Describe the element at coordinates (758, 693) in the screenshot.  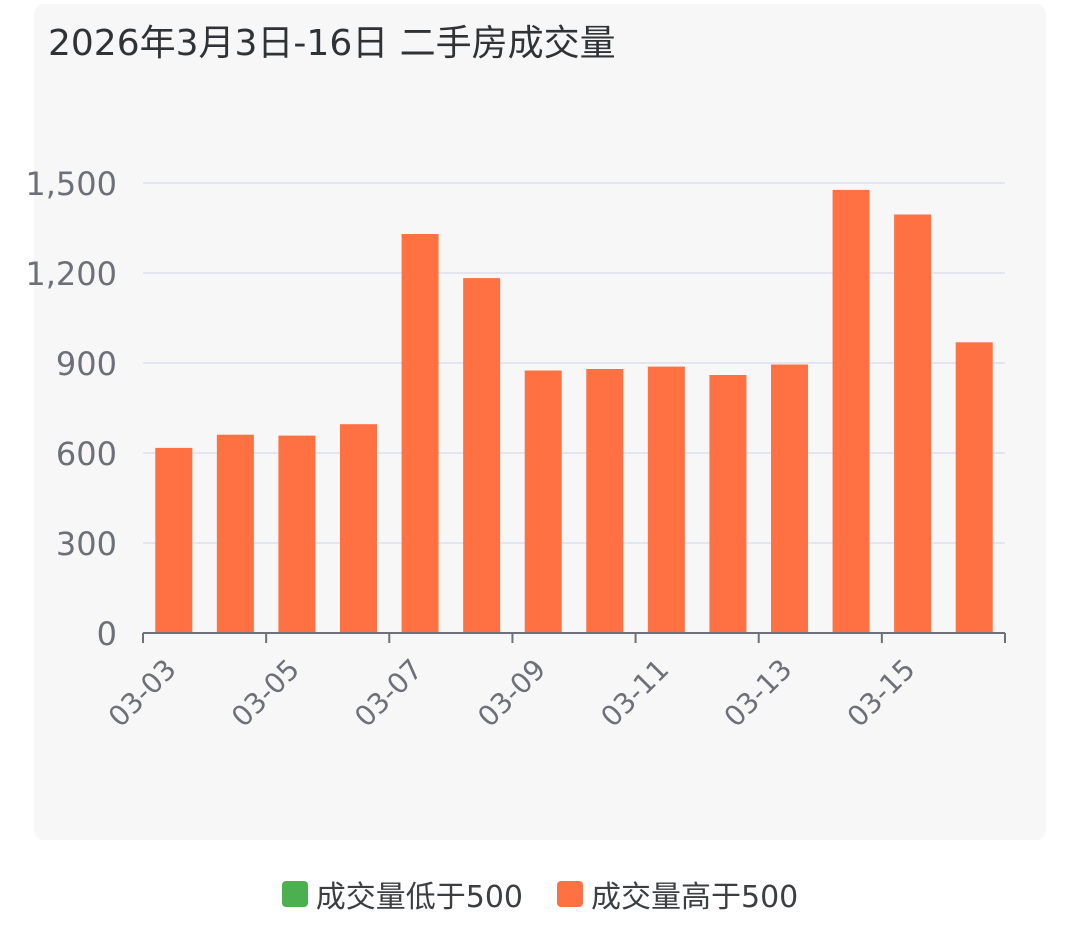
I see `x-tick-label: 03-13` at that location.